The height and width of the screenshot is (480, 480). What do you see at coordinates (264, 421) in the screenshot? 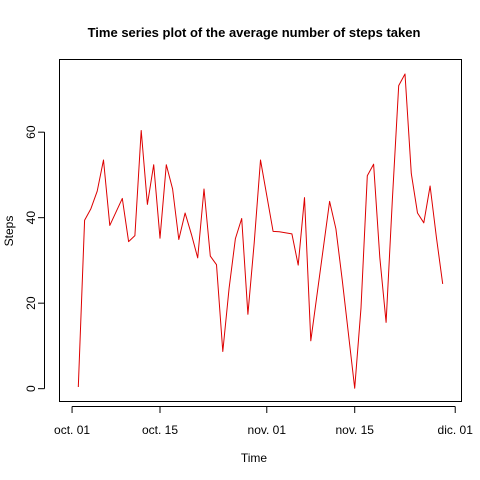
I see `x-axis: oct. 01 oct. 15 nov. 01 nov. 15 dic. 01` at bounding box center [264, 421].